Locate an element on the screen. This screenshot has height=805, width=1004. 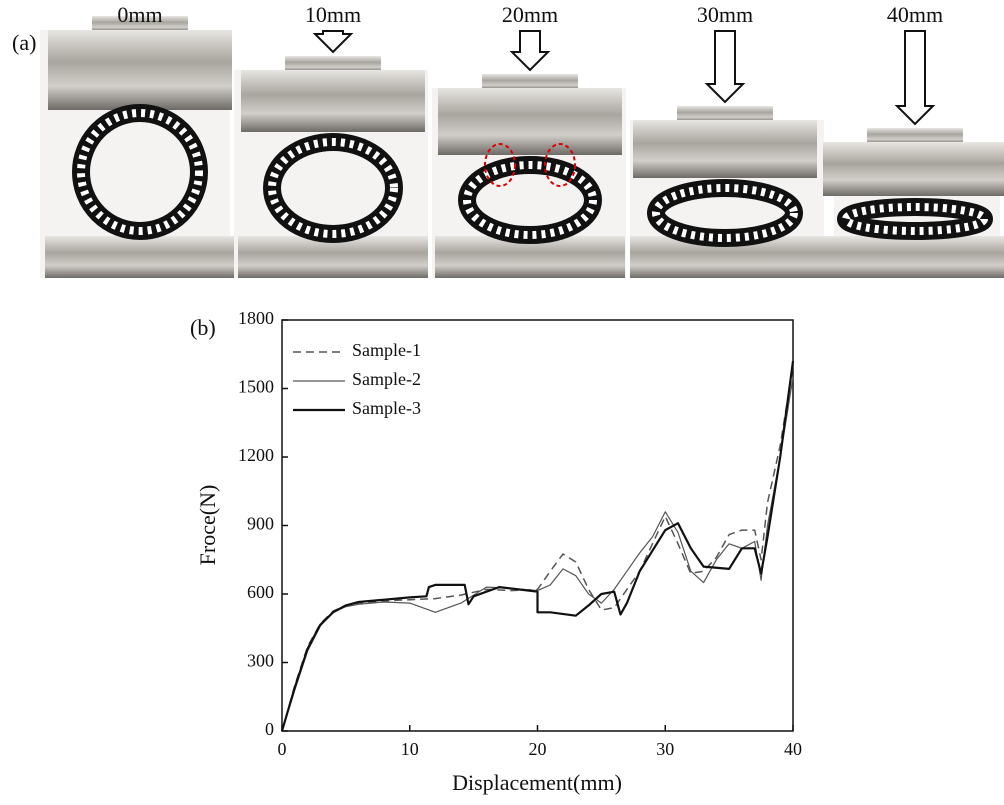
photo-caption: 20mm is located at coordinates (530, 14).